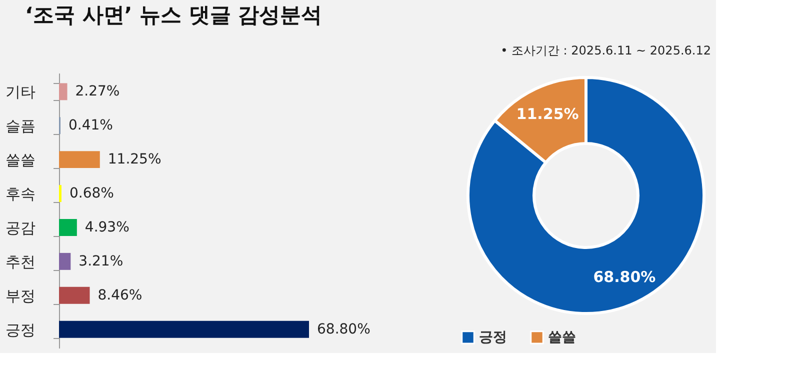 This screenshot has width=800, height=391. Describe the element at coordinates (21, 329) in the screenshot. I see `y-tick-label: 긍정` at that location.